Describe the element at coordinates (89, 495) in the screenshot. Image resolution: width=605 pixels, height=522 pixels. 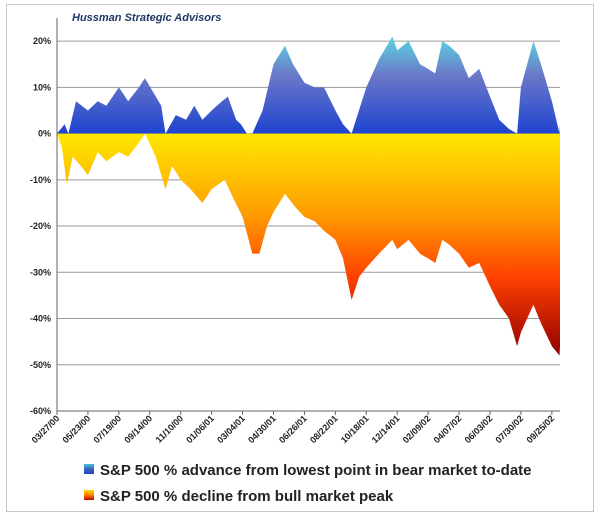
I see `legend-swatch-red` at that location.